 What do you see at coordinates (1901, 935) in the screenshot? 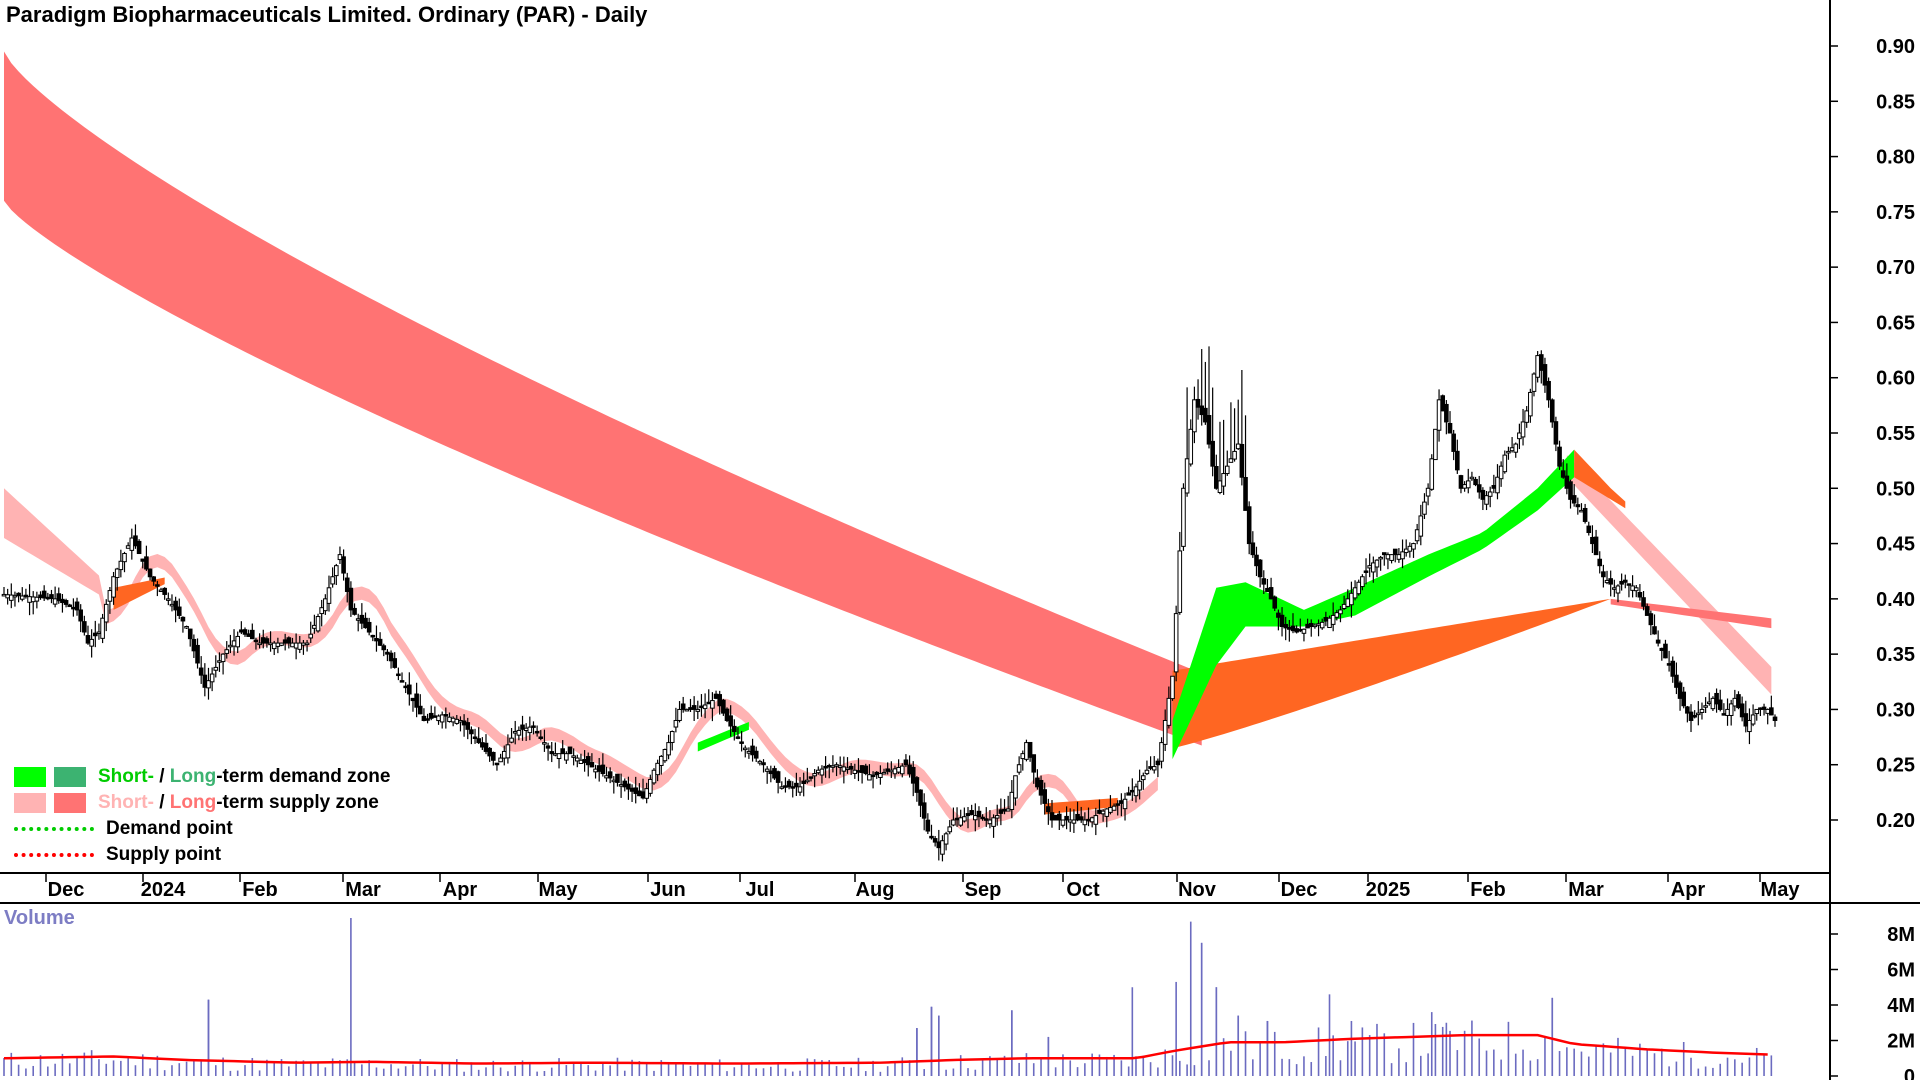
I see `volume-tick-label: 8M` at bounding box center [1901, 935].